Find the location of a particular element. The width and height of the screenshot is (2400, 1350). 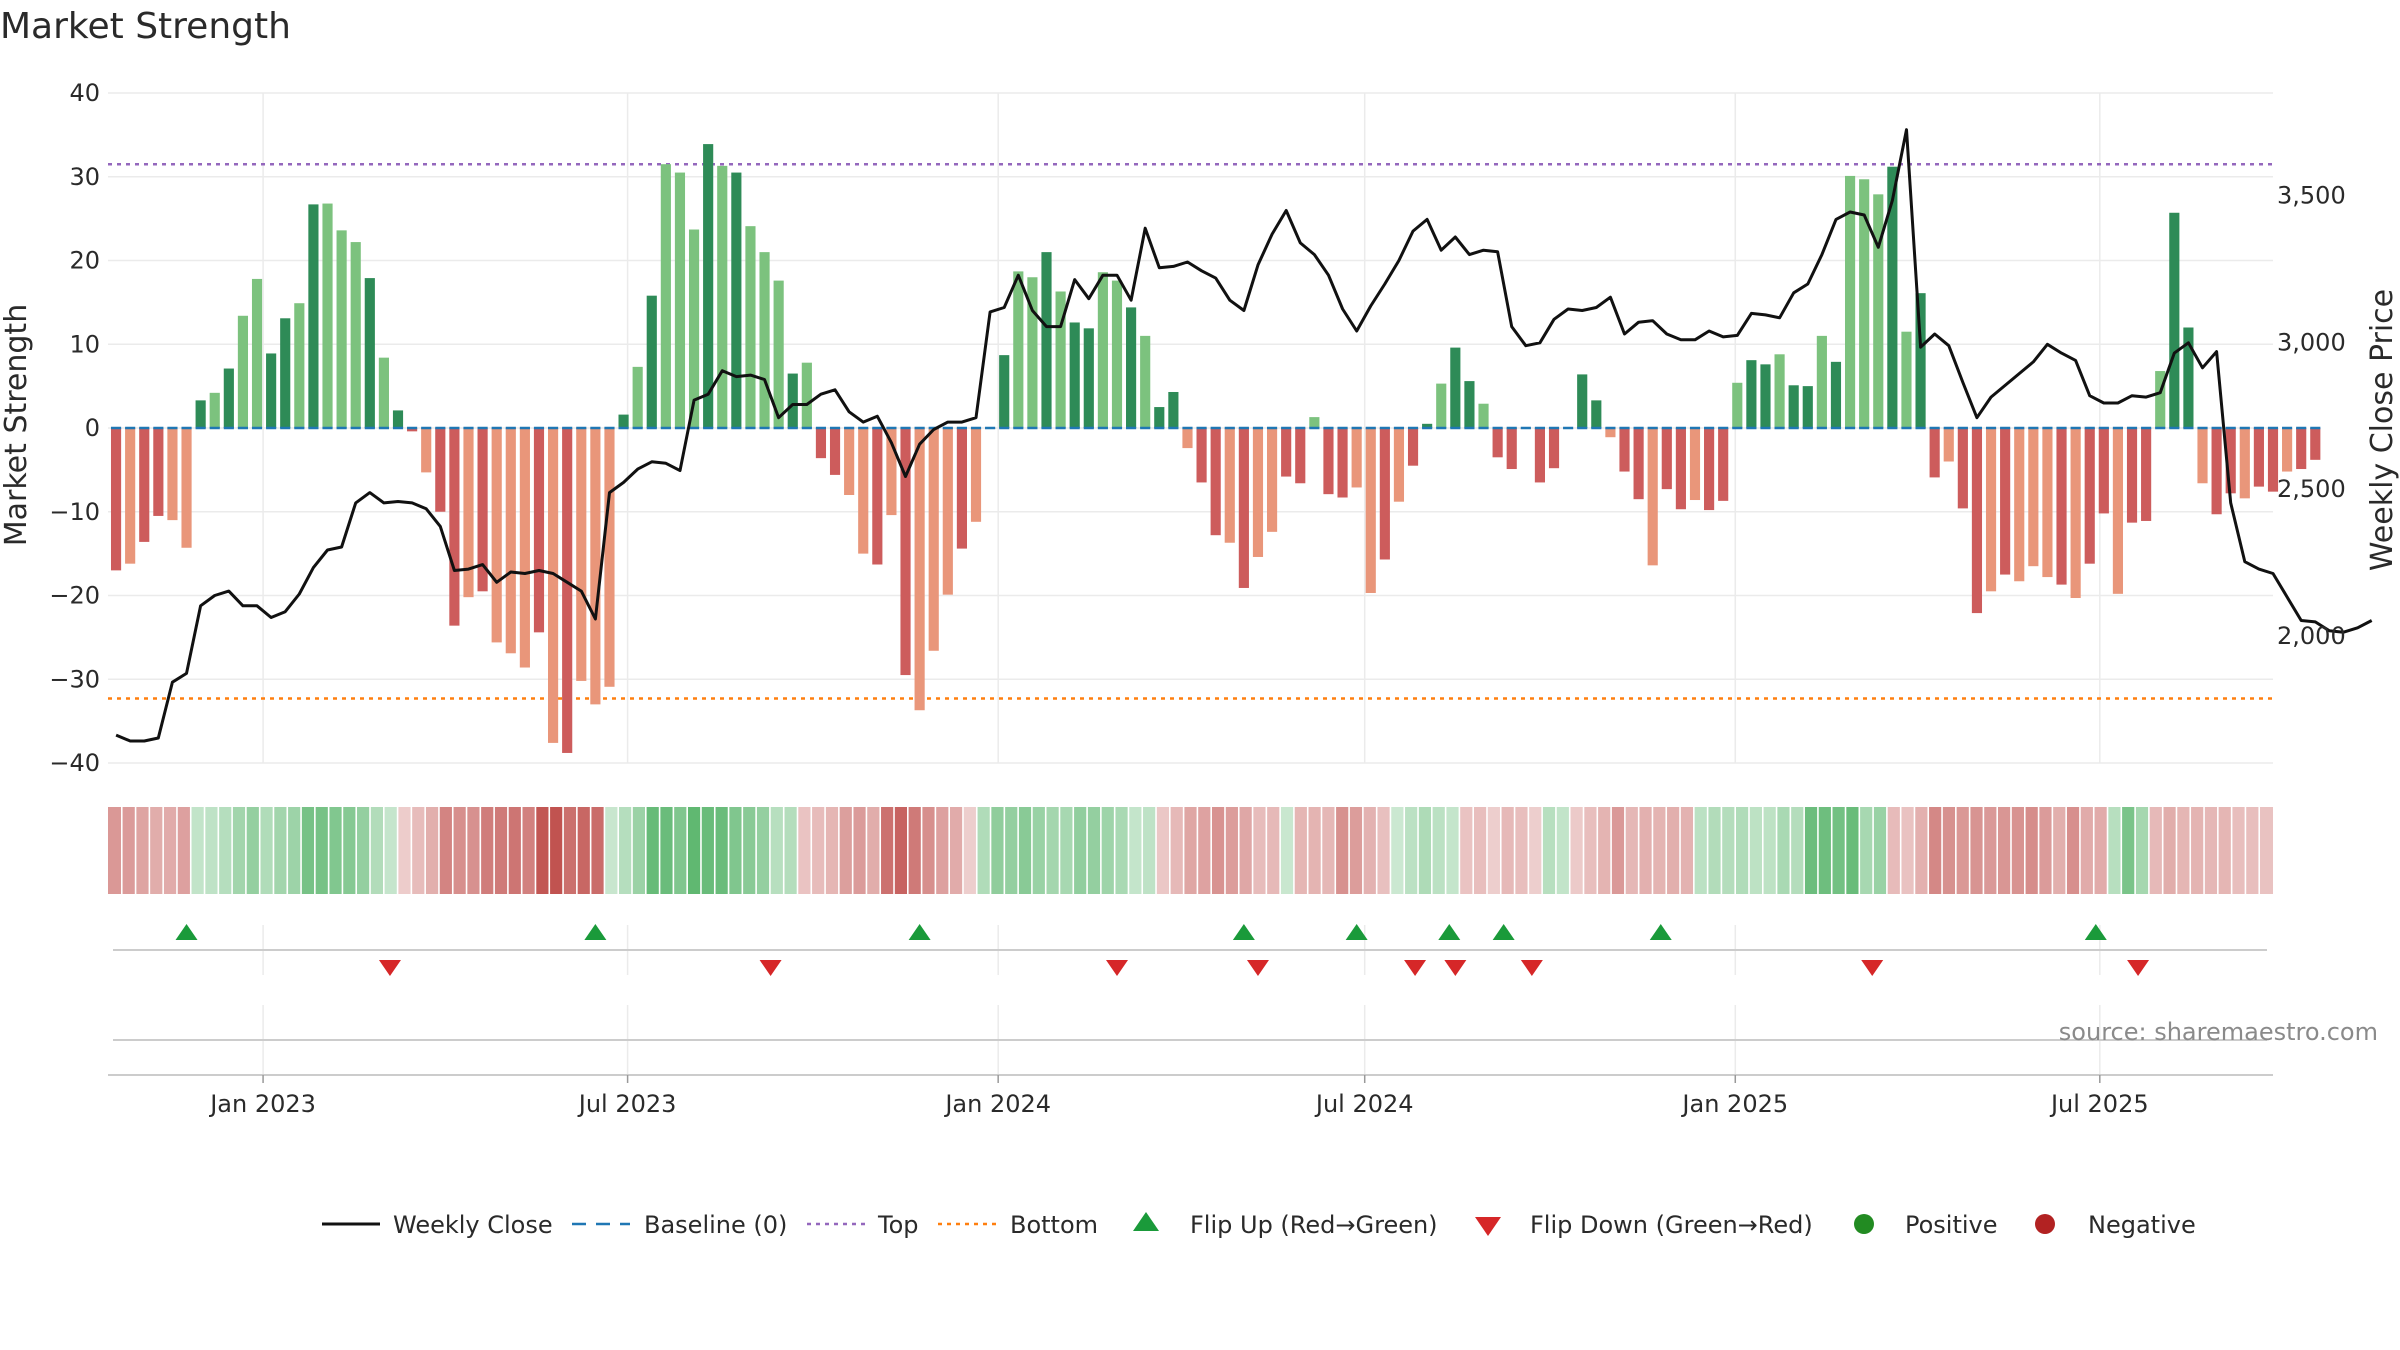

y-tick-right: 3,000 is located at coordinates (2311, 342).